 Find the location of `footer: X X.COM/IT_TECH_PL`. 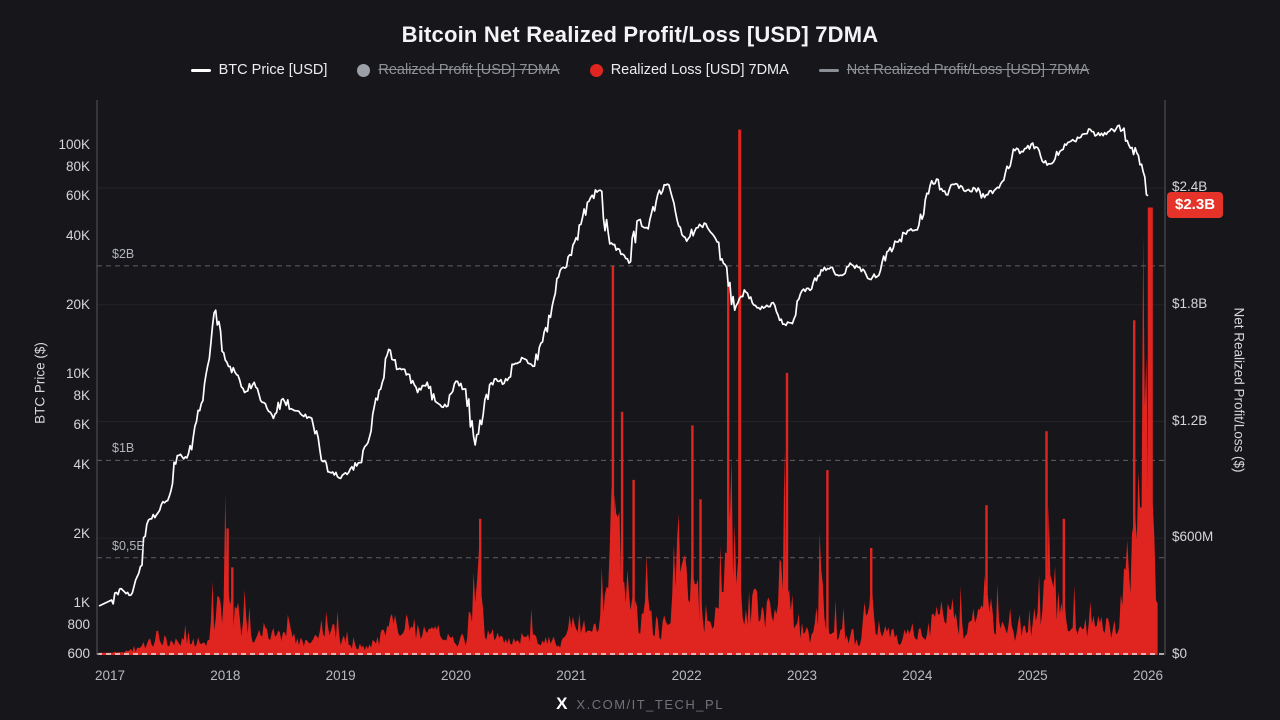

footer: X X.COM/IT_TECH_PL is located at coordinates (640, 704).